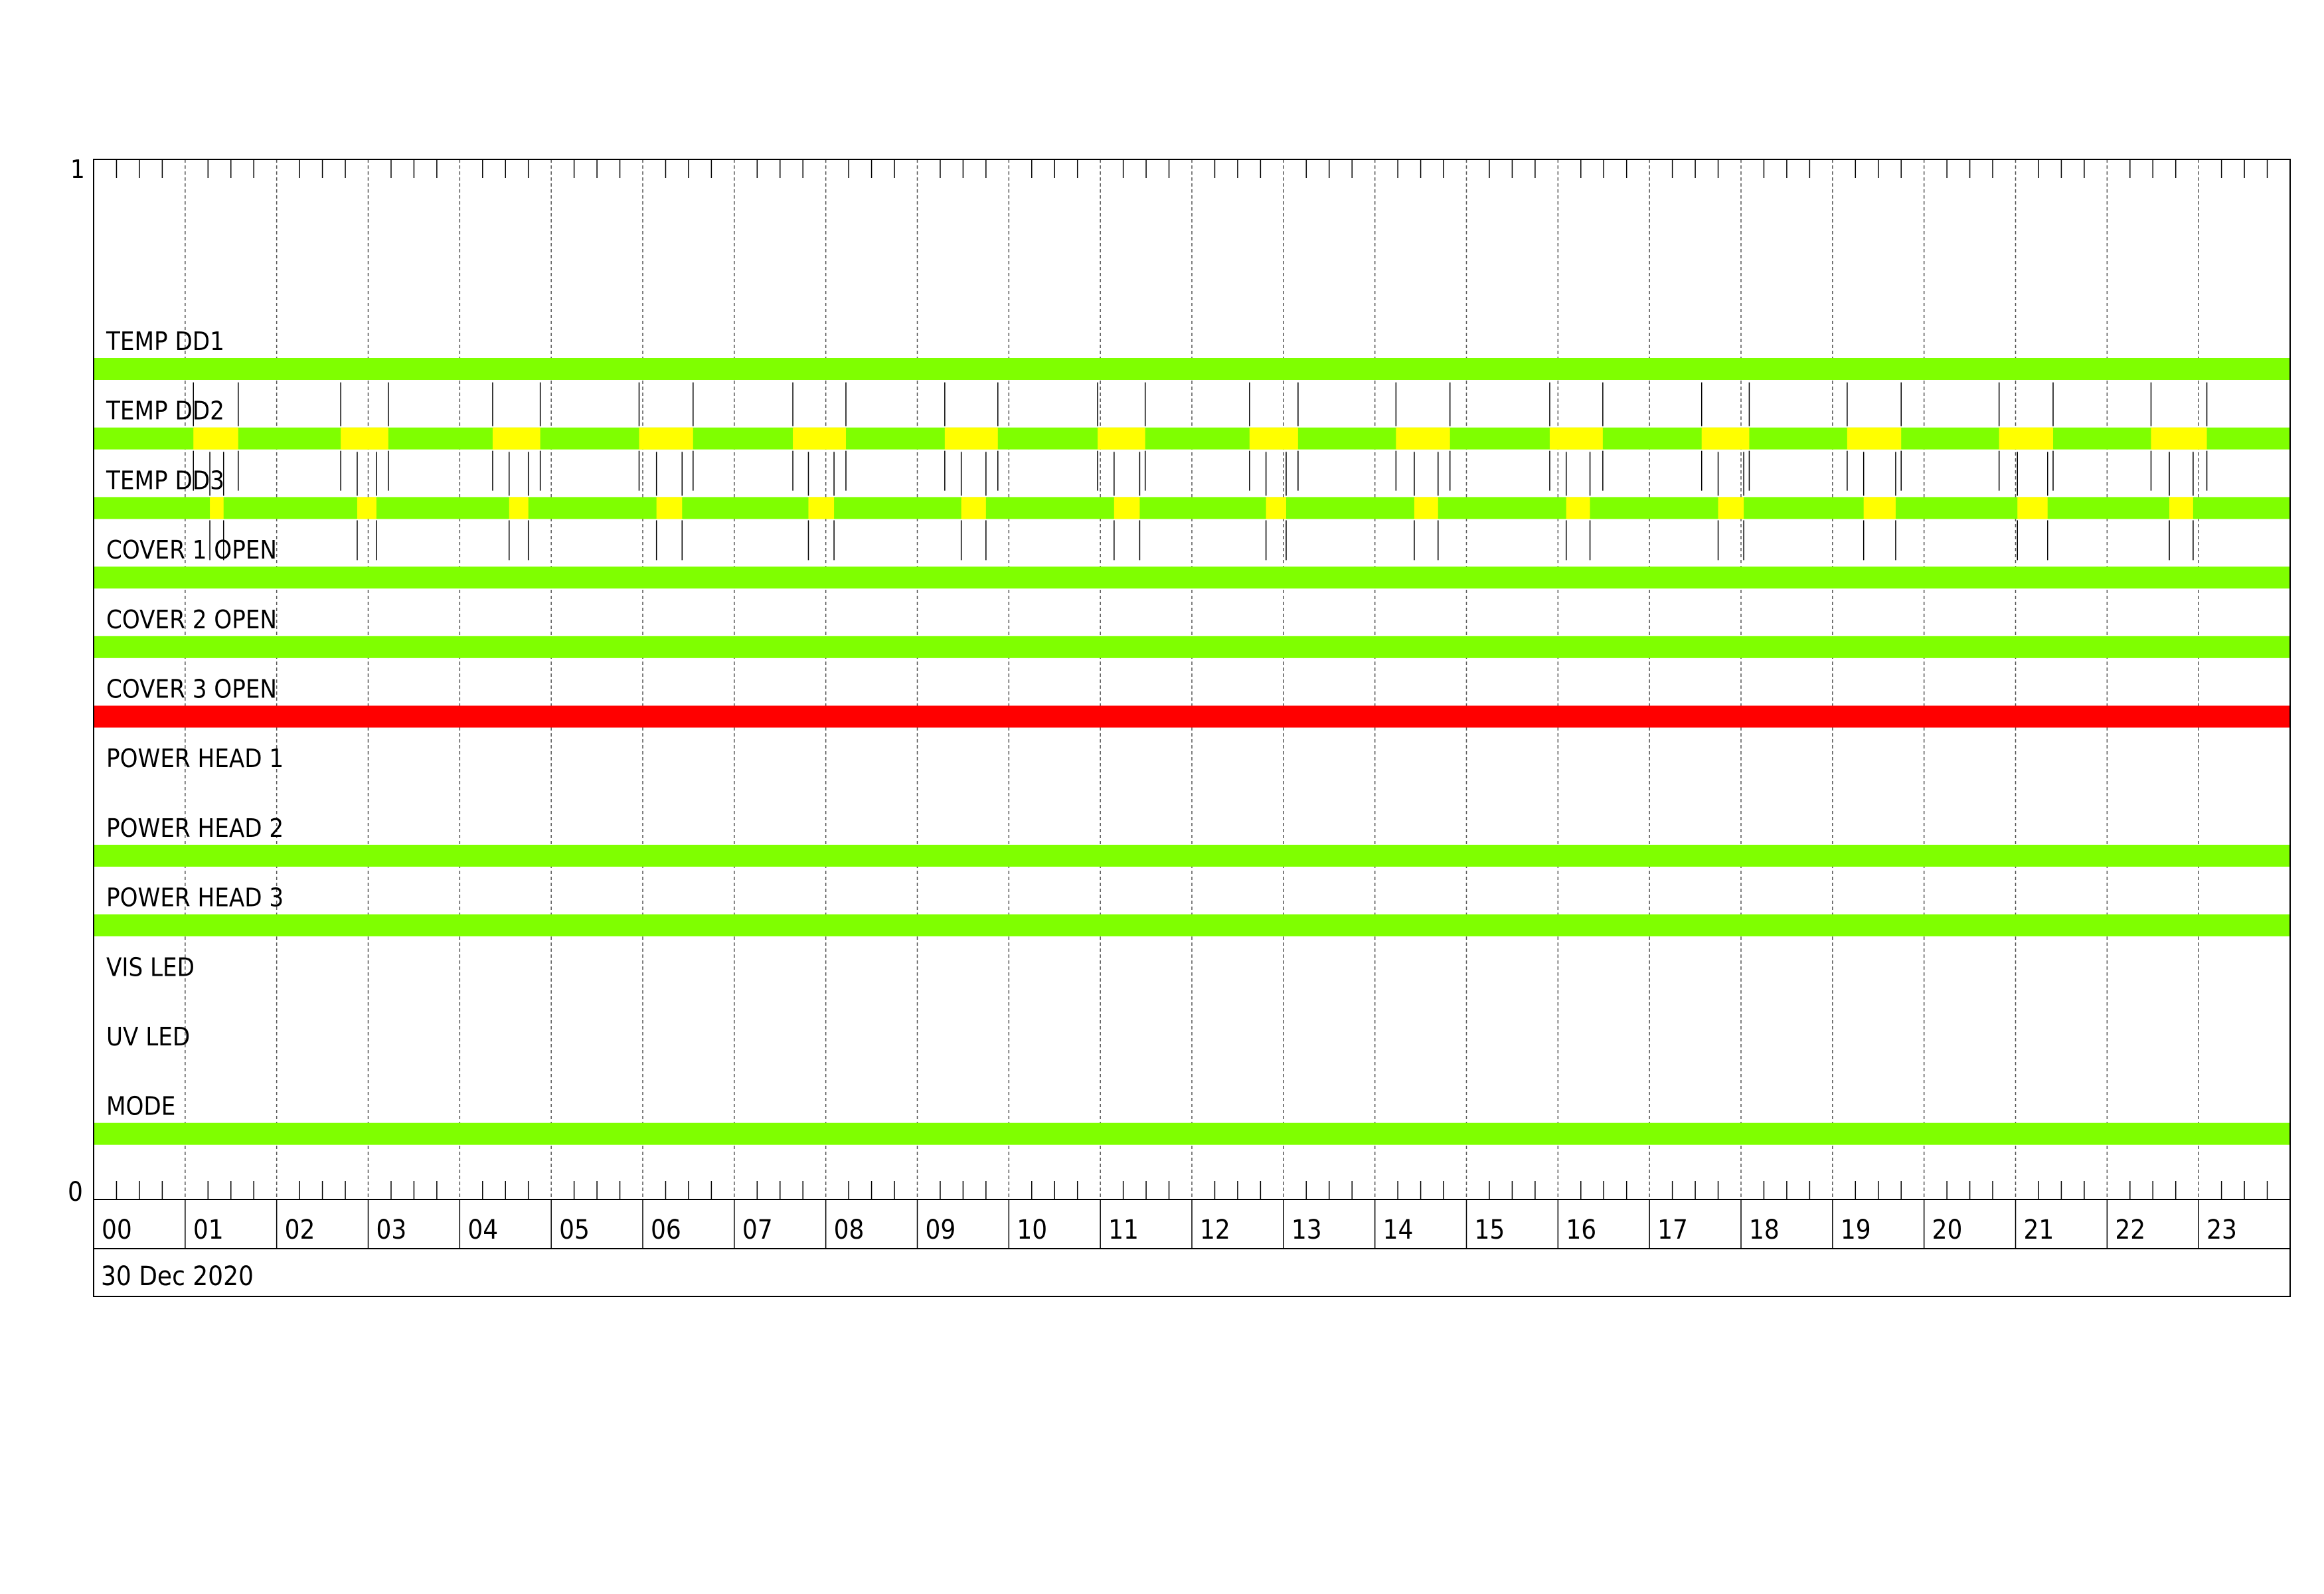 The width and height of the screenshot is (2324, 1594). I want to click on row-label: POWER HEAD 2, so click(195, 828).